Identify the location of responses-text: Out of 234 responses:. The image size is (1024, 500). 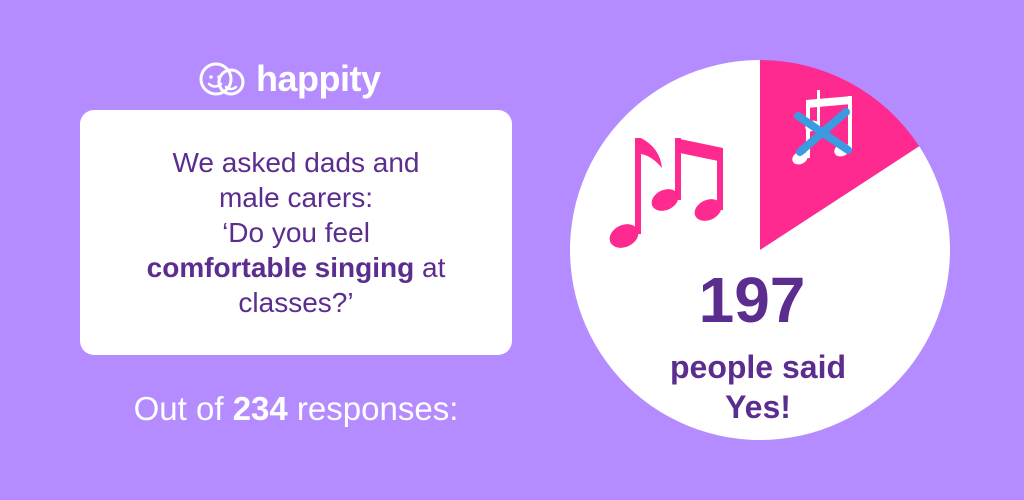
(296, 409).